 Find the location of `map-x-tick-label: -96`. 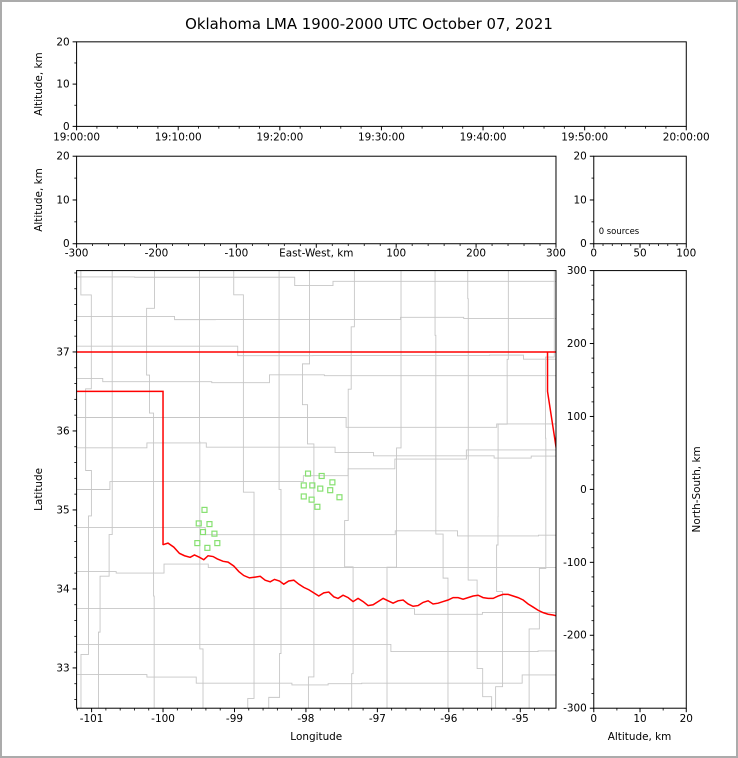

map-x-tick-label: -96 is located at coordinates (448, 719).